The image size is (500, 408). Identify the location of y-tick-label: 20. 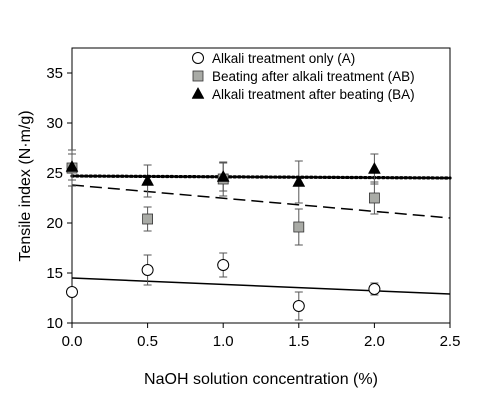
(54, 223).